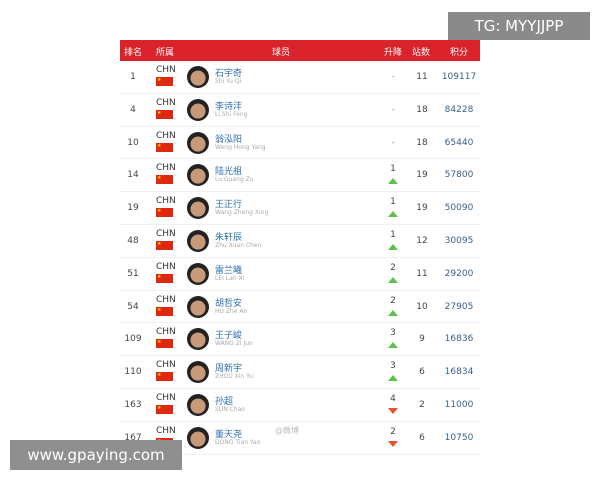 Image resolution: width=600 pixels, height=480 pixels. What do you see at coordinates (300, 372) in the screenshot?
I see `table-row: 110 CHN 周新宇 ZHOU Xin Yu 3 6 16834` at bounding box center [300, 372].